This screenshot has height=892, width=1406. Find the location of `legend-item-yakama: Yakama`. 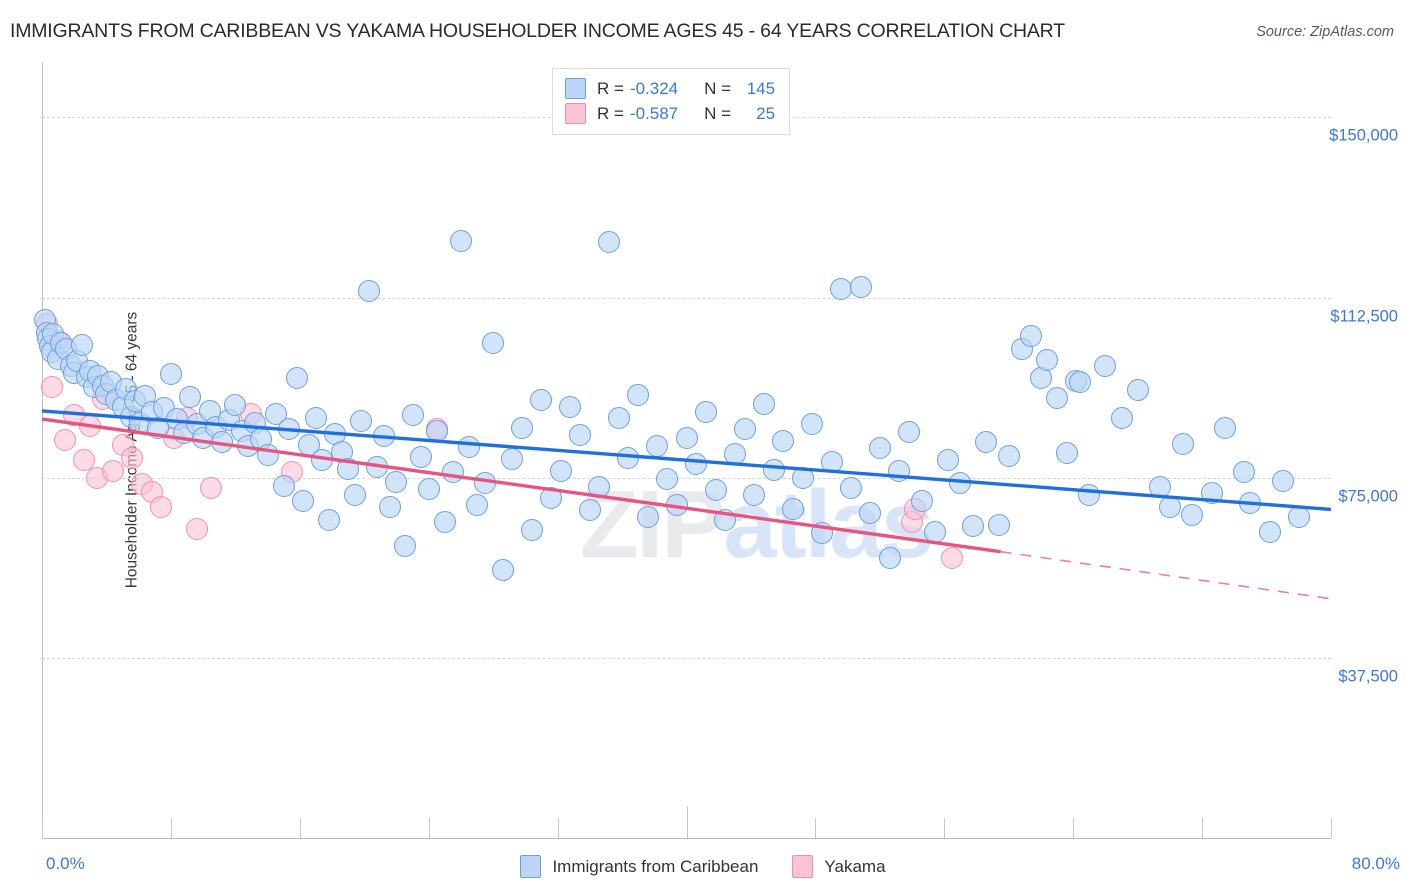

legend-item-yakama: Yakama is located at coordinates (839, 866).